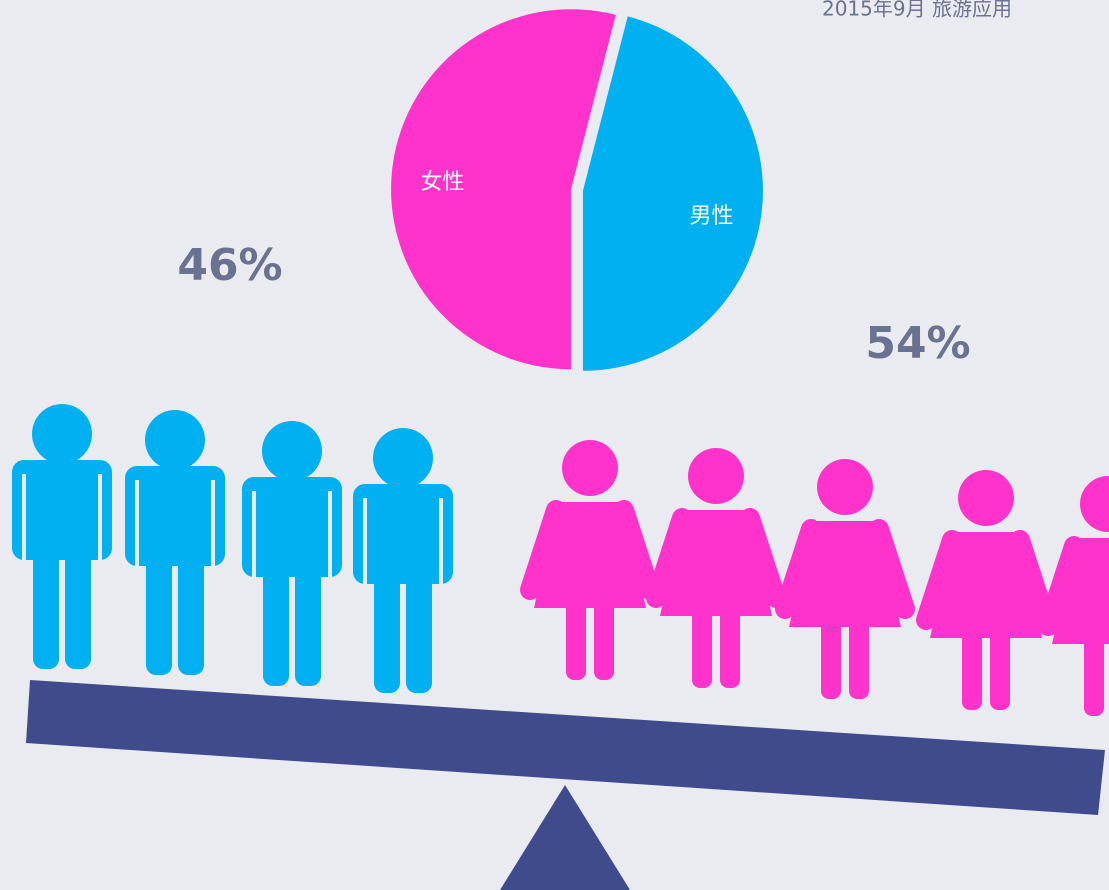 The width and height of the screenshot is (1109, 890). I want to click on slice-label: 女性, so click(442, 182).